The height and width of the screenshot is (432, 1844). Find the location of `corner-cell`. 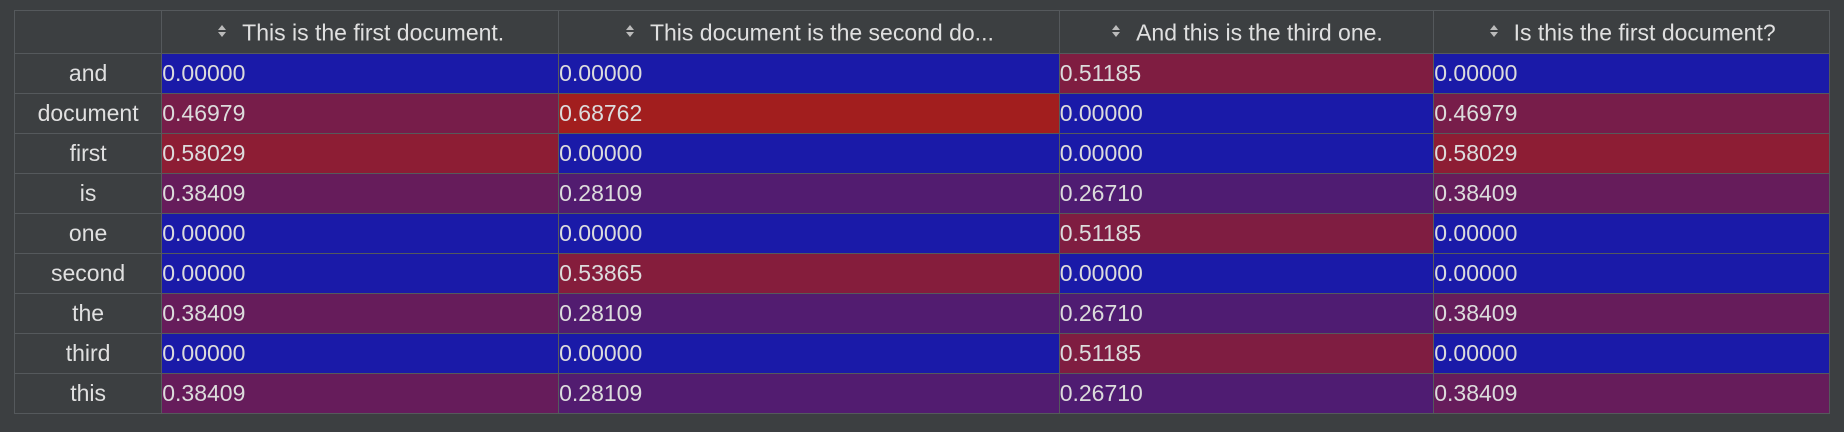

corner-cell is located at coordinates (88, 32).